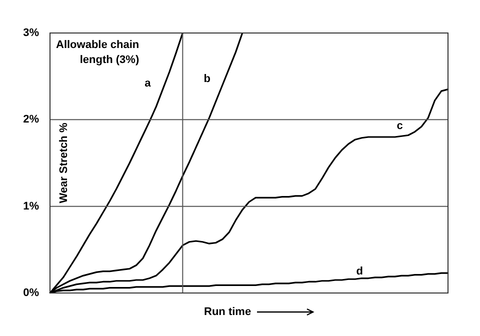 This screenshot has height=336, width=480. I want to click on series-label: c, so click(399, 126).